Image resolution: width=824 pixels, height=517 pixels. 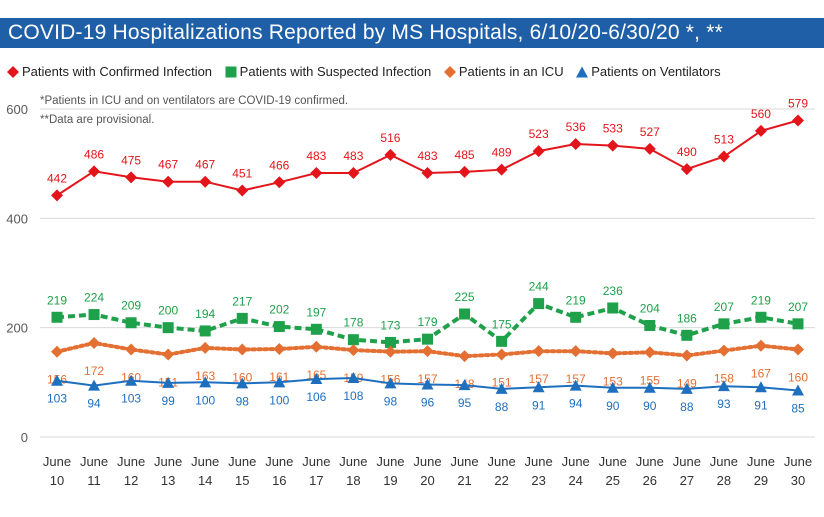 I want to click on data-label: 90, so click(x=613, y=406).